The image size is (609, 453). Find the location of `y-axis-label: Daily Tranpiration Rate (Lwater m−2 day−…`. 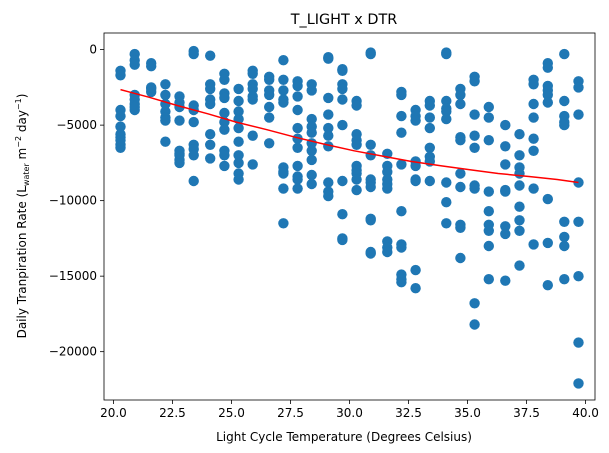

y-axis-label: Daily Tranpiration Rate (Lwater m−2 day−… is located at coordinates (22, 216).